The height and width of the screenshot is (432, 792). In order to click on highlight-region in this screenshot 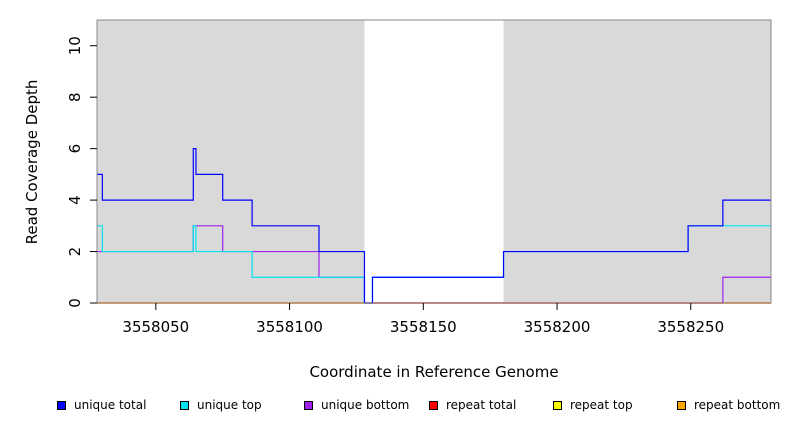, I will do `click(434, 161)`.